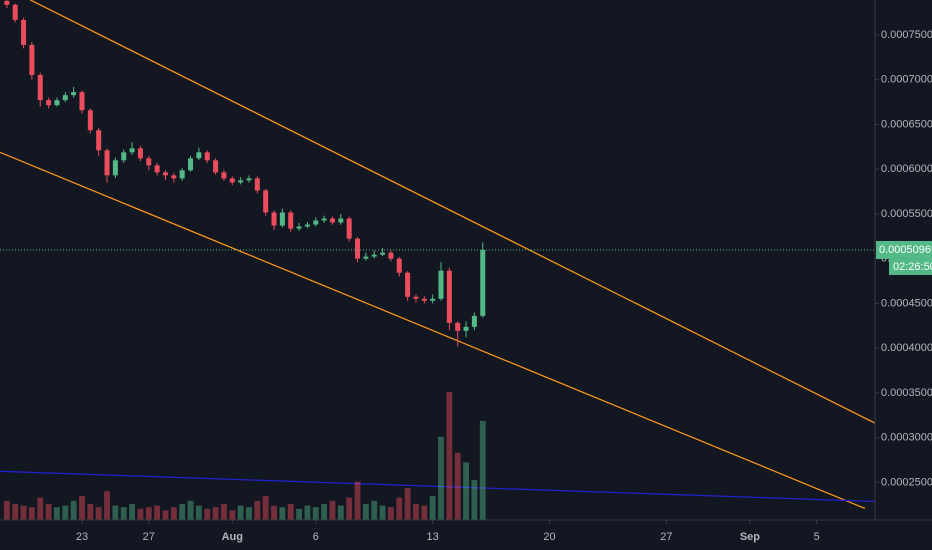 Image resolution: width=932 pixels, height=550 pixels. Describe the element at coordinates (666, 537) in the screenshot. I see `x-tick-label: 27` at that location.